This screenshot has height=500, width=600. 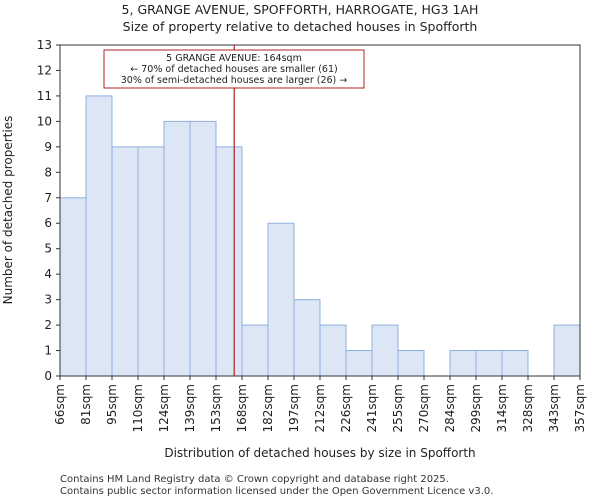 I want to click on y-tick-label: 9, so click(x=48, y=147).